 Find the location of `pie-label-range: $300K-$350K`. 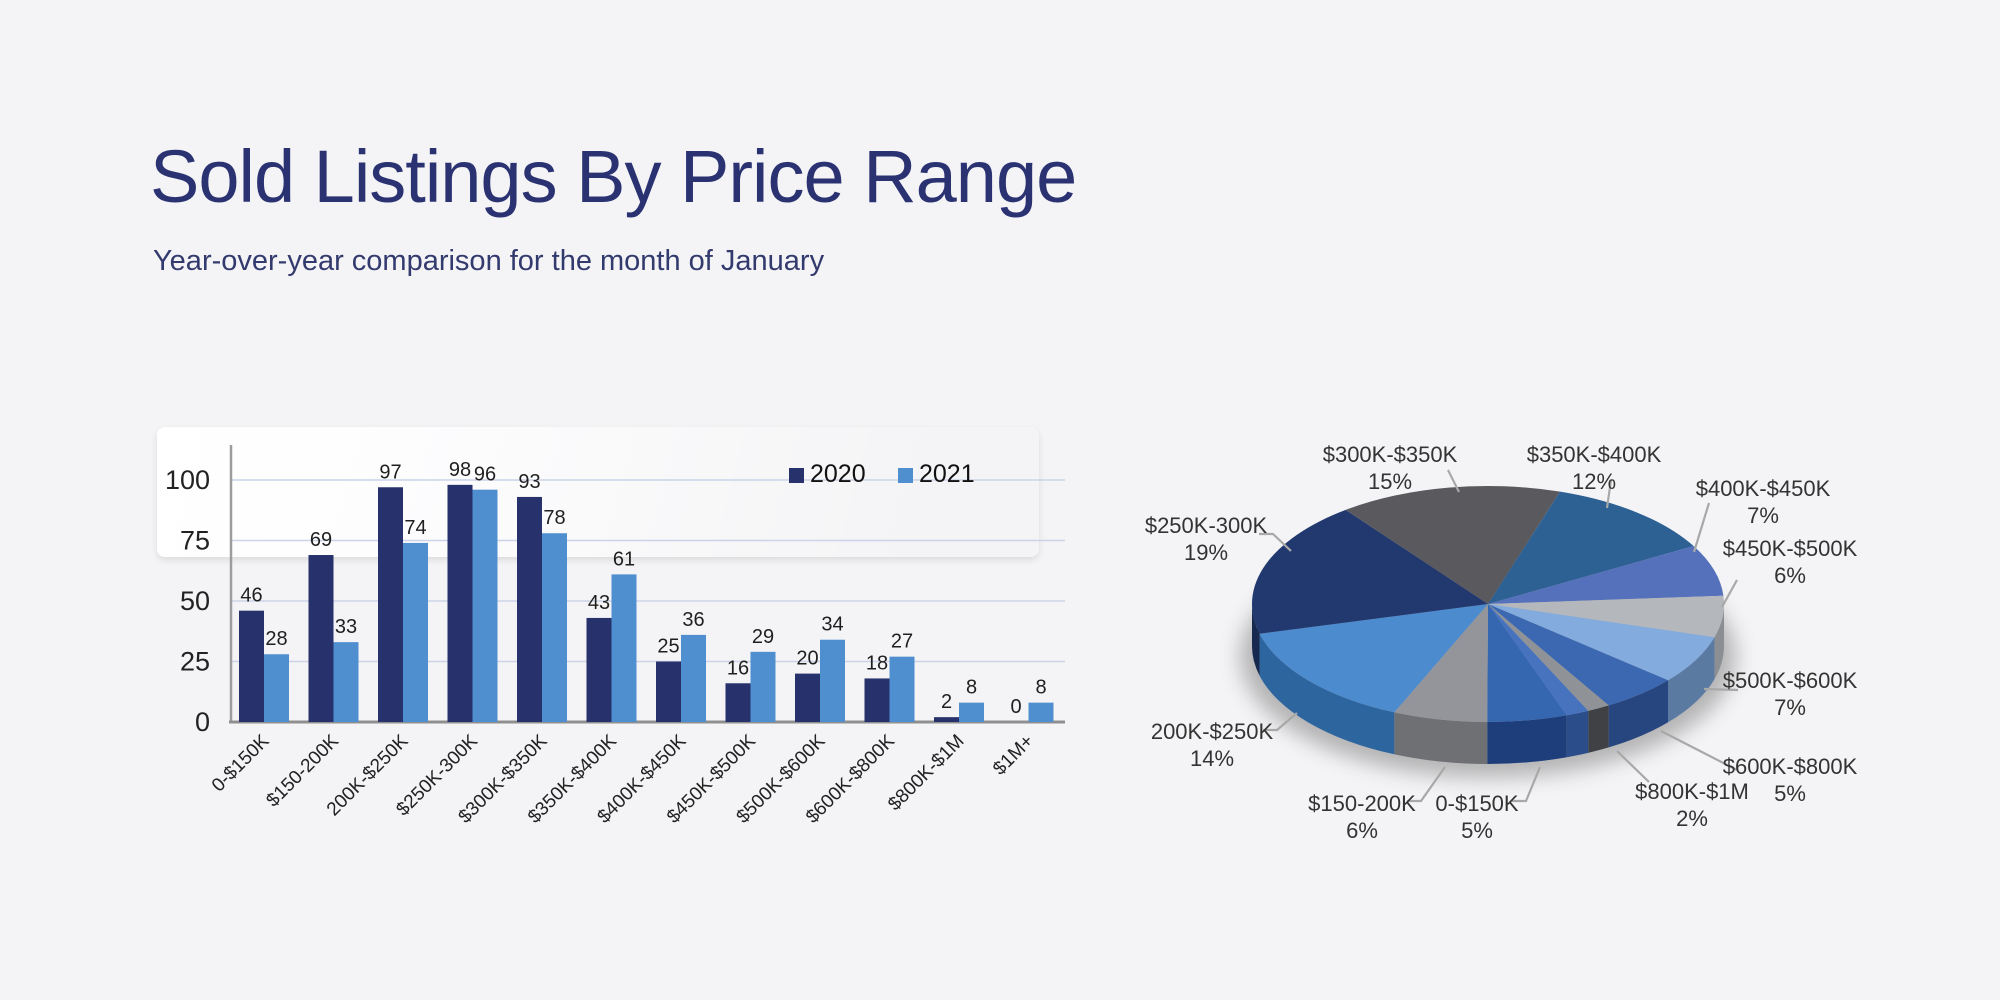

pie-label-range: $300K-$350K is located at coordinates (1390, 454).